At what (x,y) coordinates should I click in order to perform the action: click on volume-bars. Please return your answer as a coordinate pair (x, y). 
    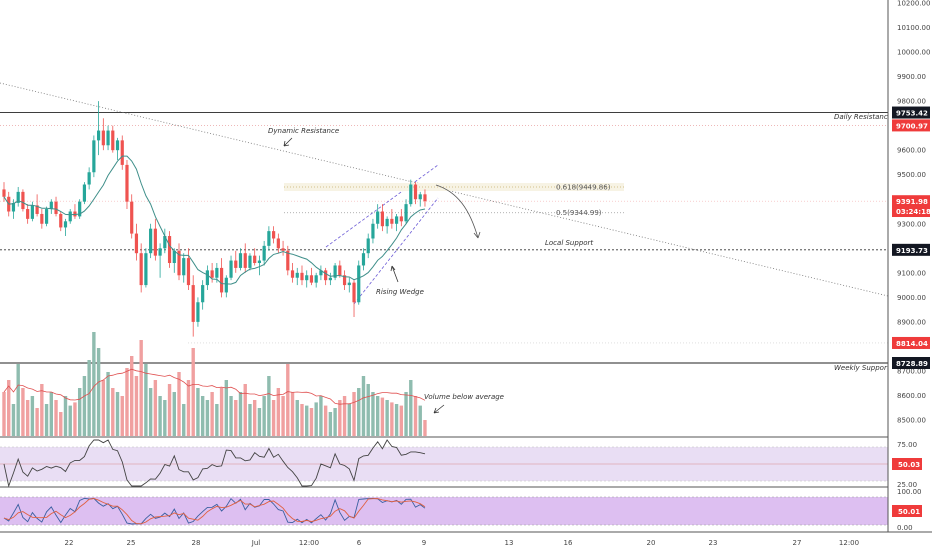
    Looking at the image, I should click on (214, 384).